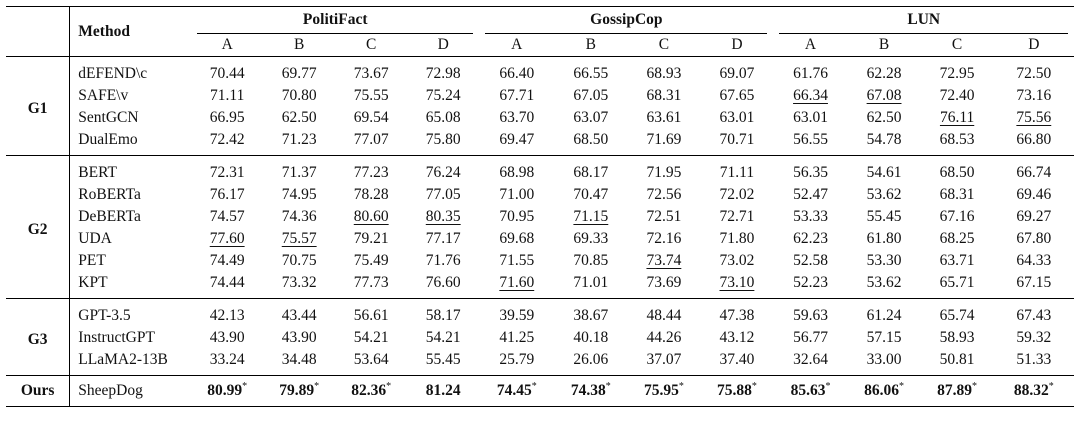 This screenshot has height=429, width=1080. What do you see at coordinates (884, 169) in the screenshot?
I see `score-cell: 54.61` at bounding box center [884, 169].